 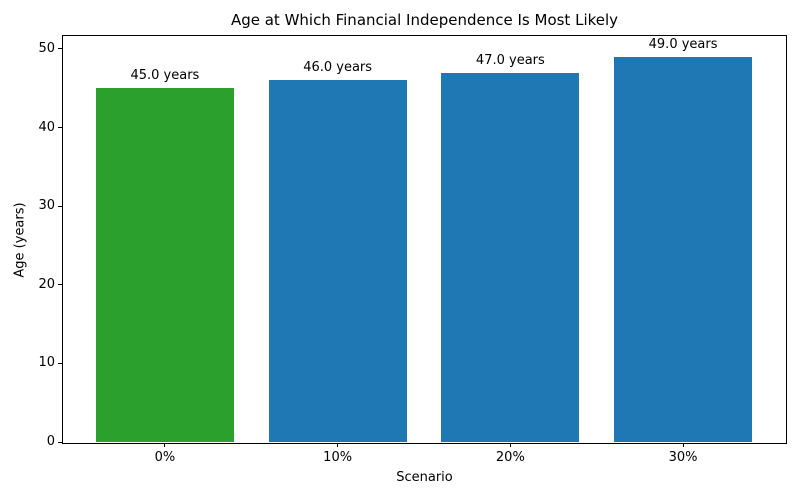 What do you see at coordinates (46, 127) in the screenshot?
I see `y-tick-label: 40` at bounding box center [46, 127].